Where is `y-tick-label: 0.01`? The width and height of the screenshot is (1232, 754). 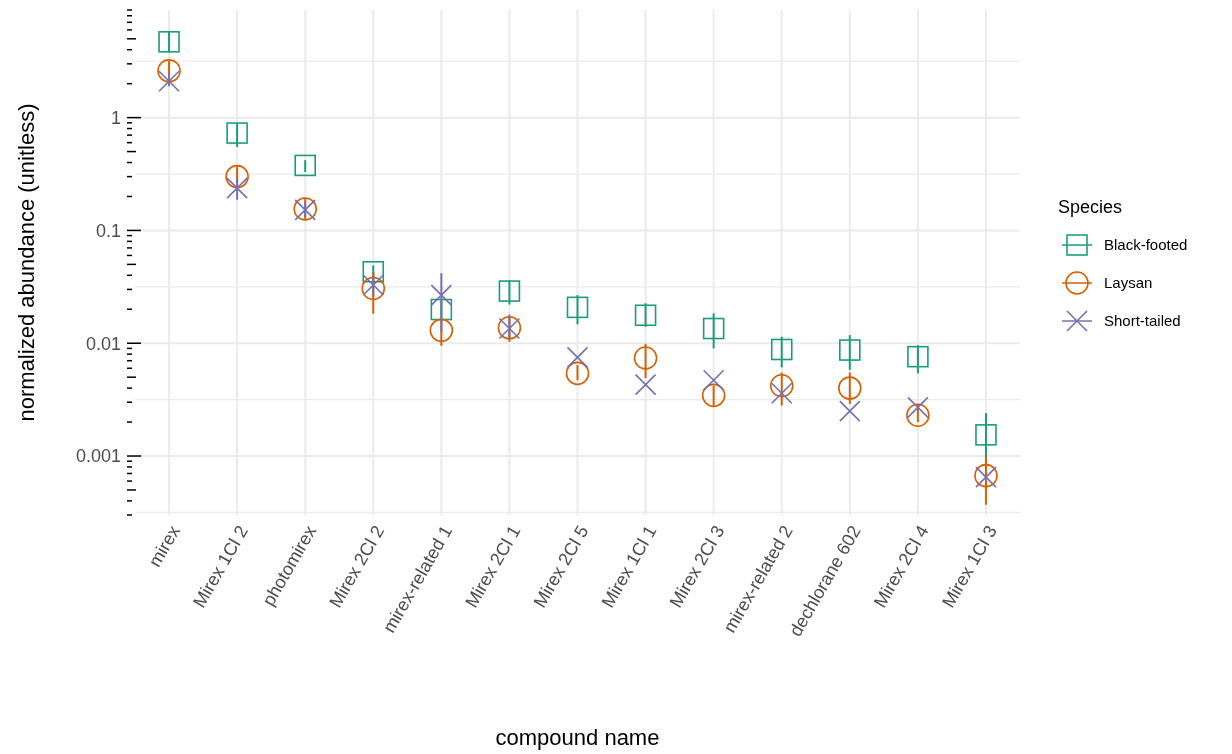
y-tick-label: 0.01 is located at coordinates (103, 343).